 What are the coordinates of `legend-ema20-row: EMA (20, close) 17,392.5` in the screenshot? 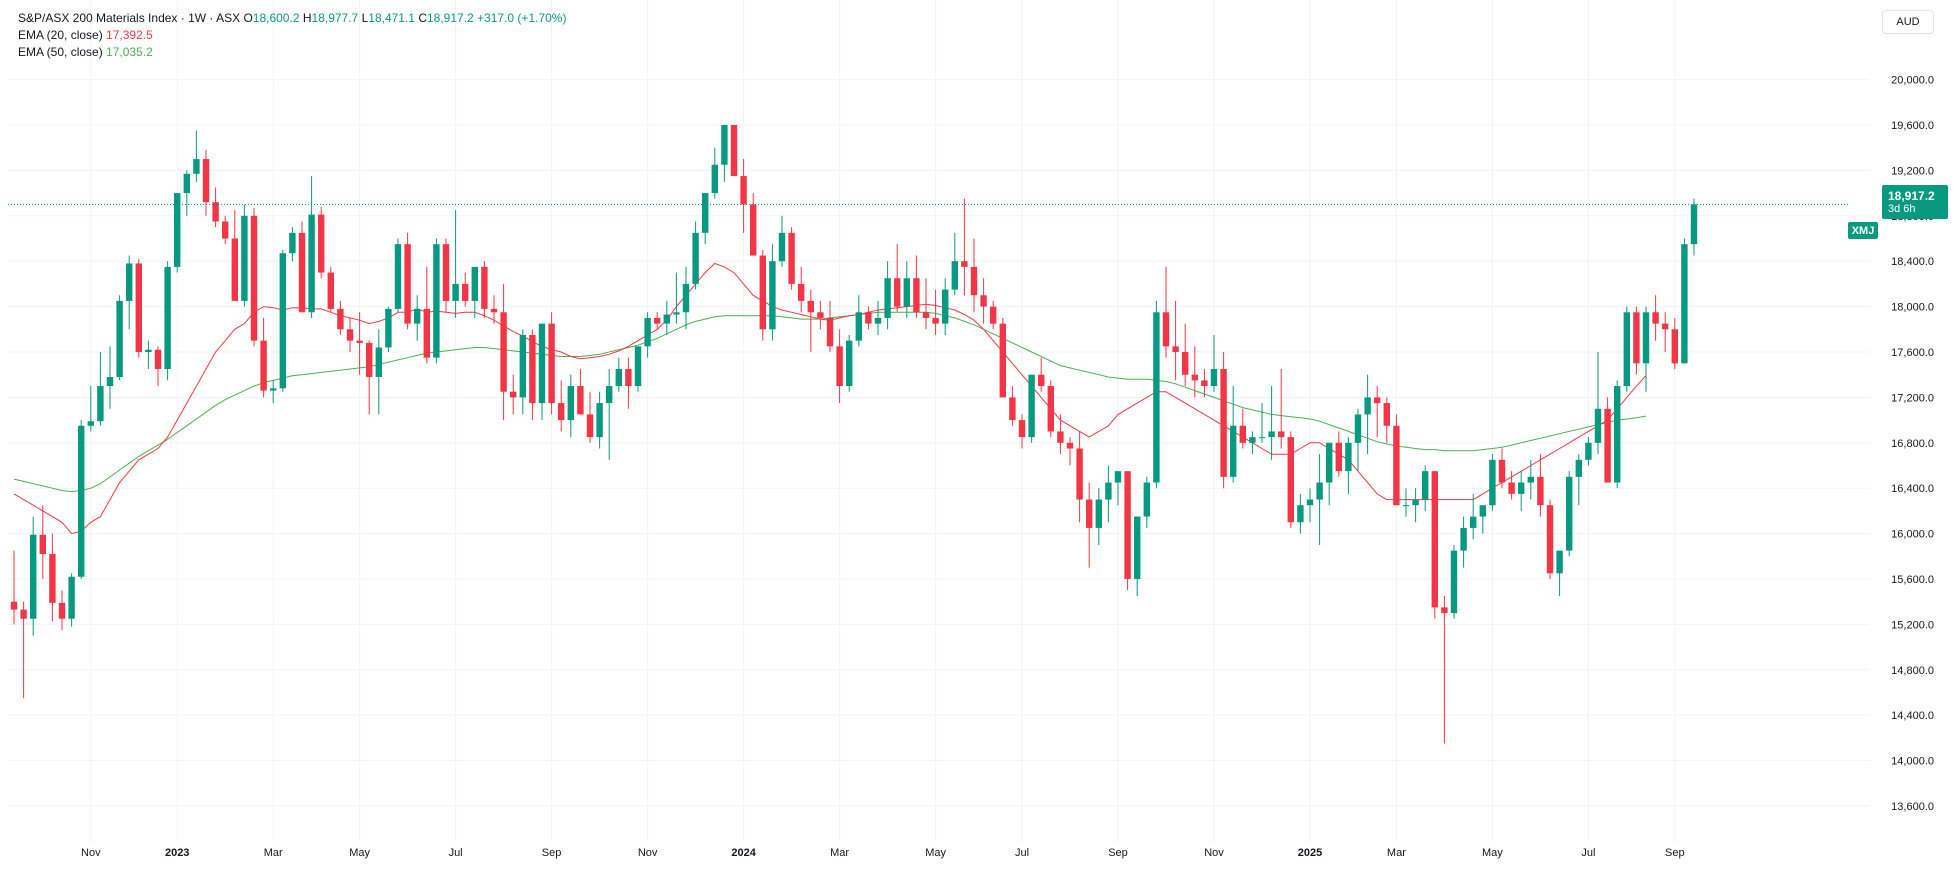 It's located at (292, 35).